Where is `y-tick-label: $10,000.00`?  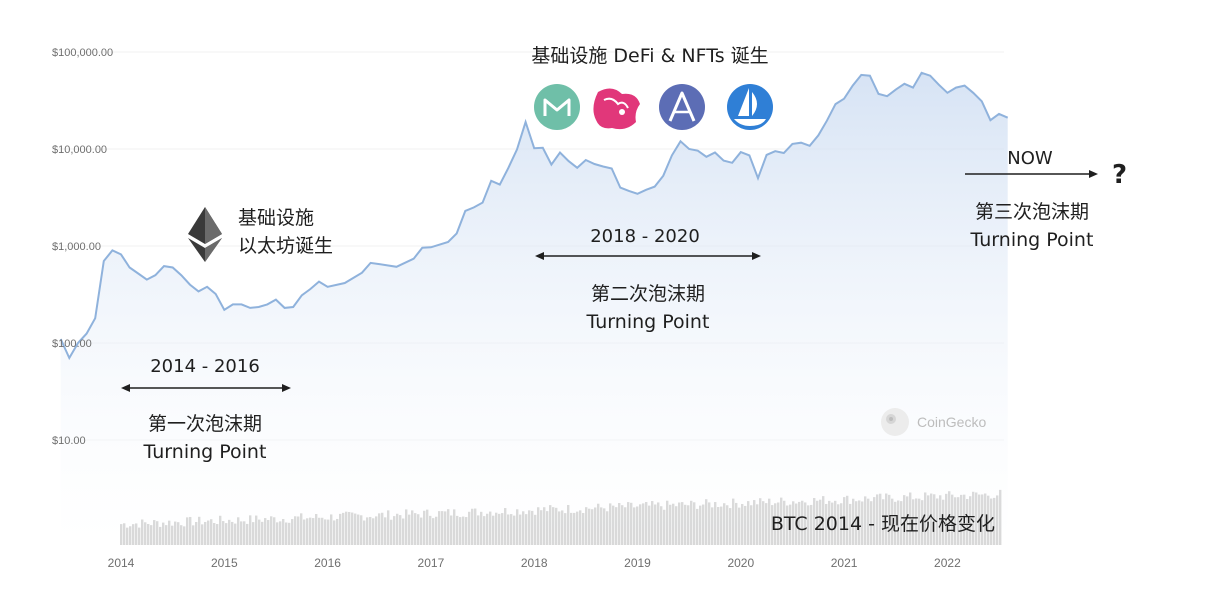 y-tick-label: $10,000.00 is located at coordinates (79, 150).